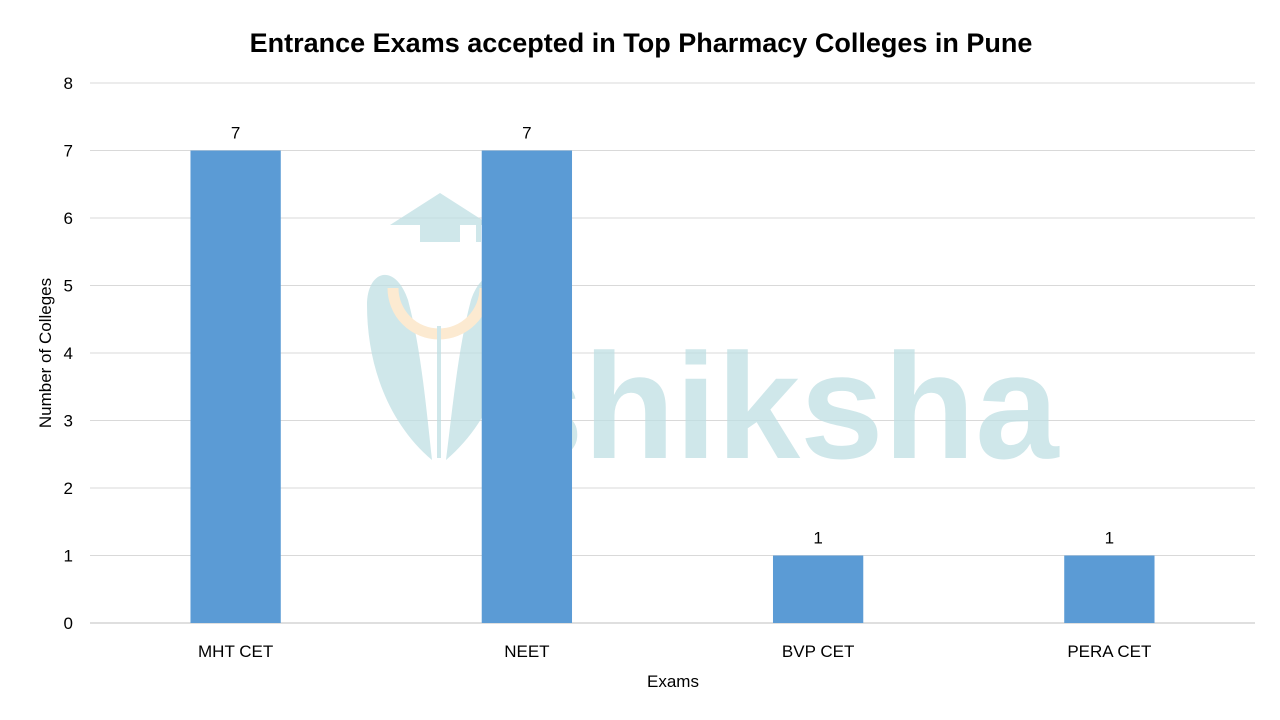  Describe the element at coordinates (68, 218) in the screenshot. I see `y-tick-label: 6` at that location.